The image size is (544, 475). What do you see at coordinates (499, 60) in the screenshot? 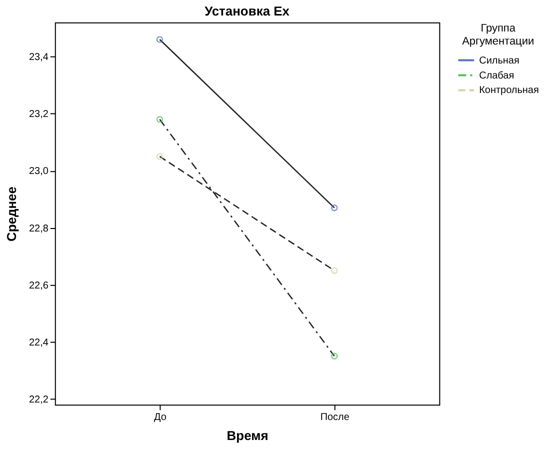
I see `legend-label: Сильная` at bounding box center [499, 60].